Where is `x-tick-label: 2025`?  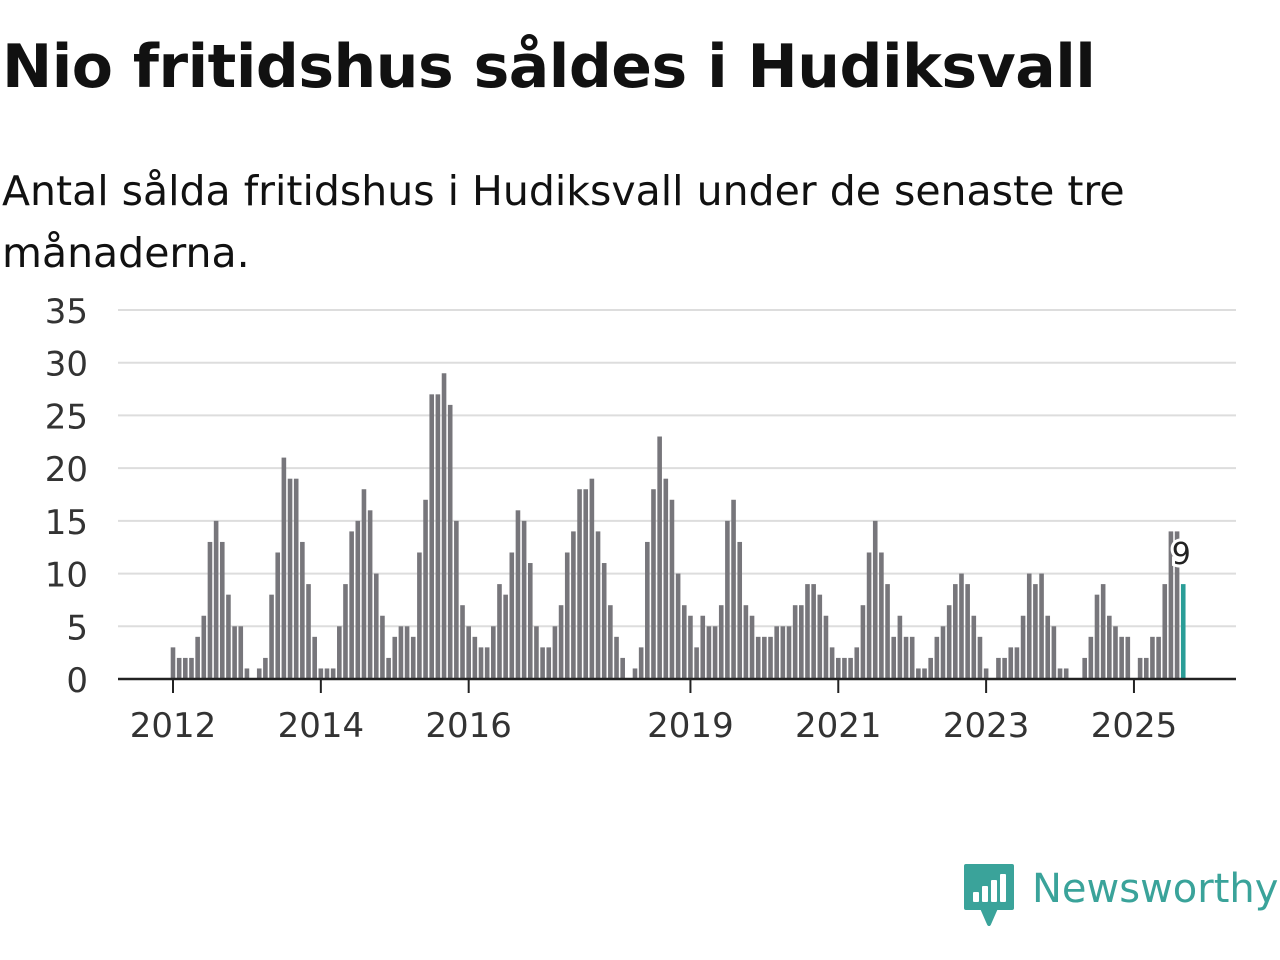 x-tick-label: 2025 is located at coordinates (1134, 726).